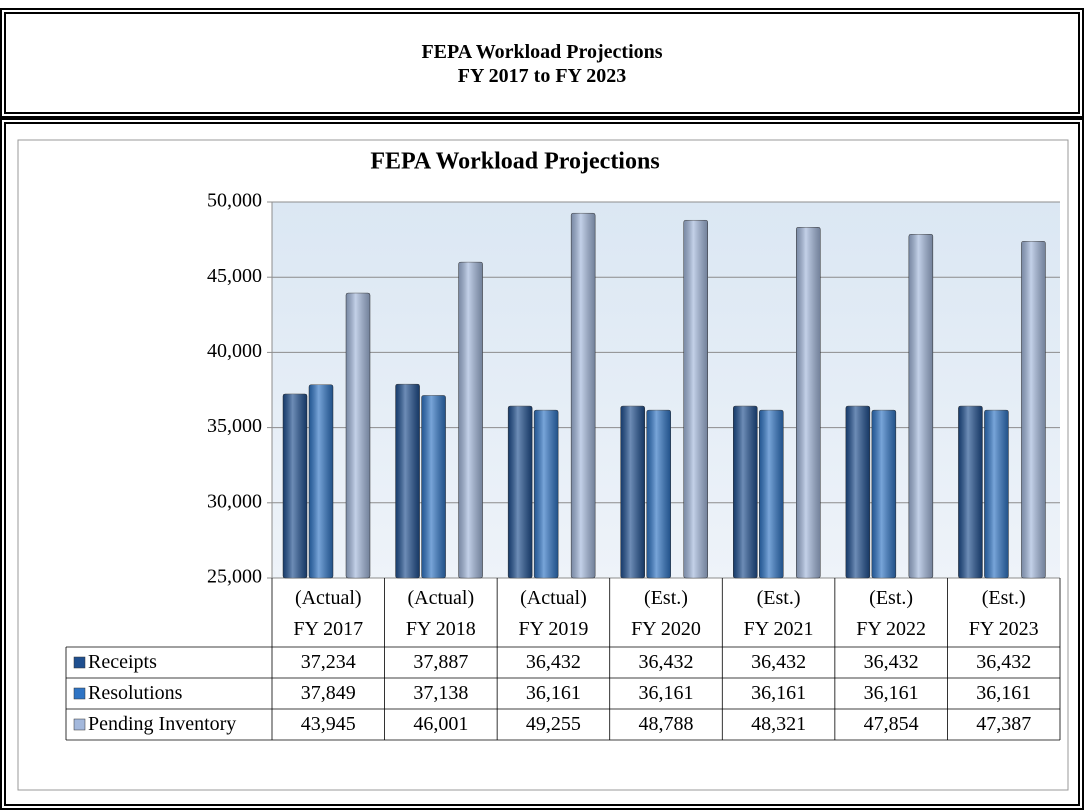 The width and height of the screenshot is (1084, 810). What do you see at coordinates (514, 162) in the screenshot?
I see `chart-title: FEPA Workload Projections` at bounding box center [514, 162].